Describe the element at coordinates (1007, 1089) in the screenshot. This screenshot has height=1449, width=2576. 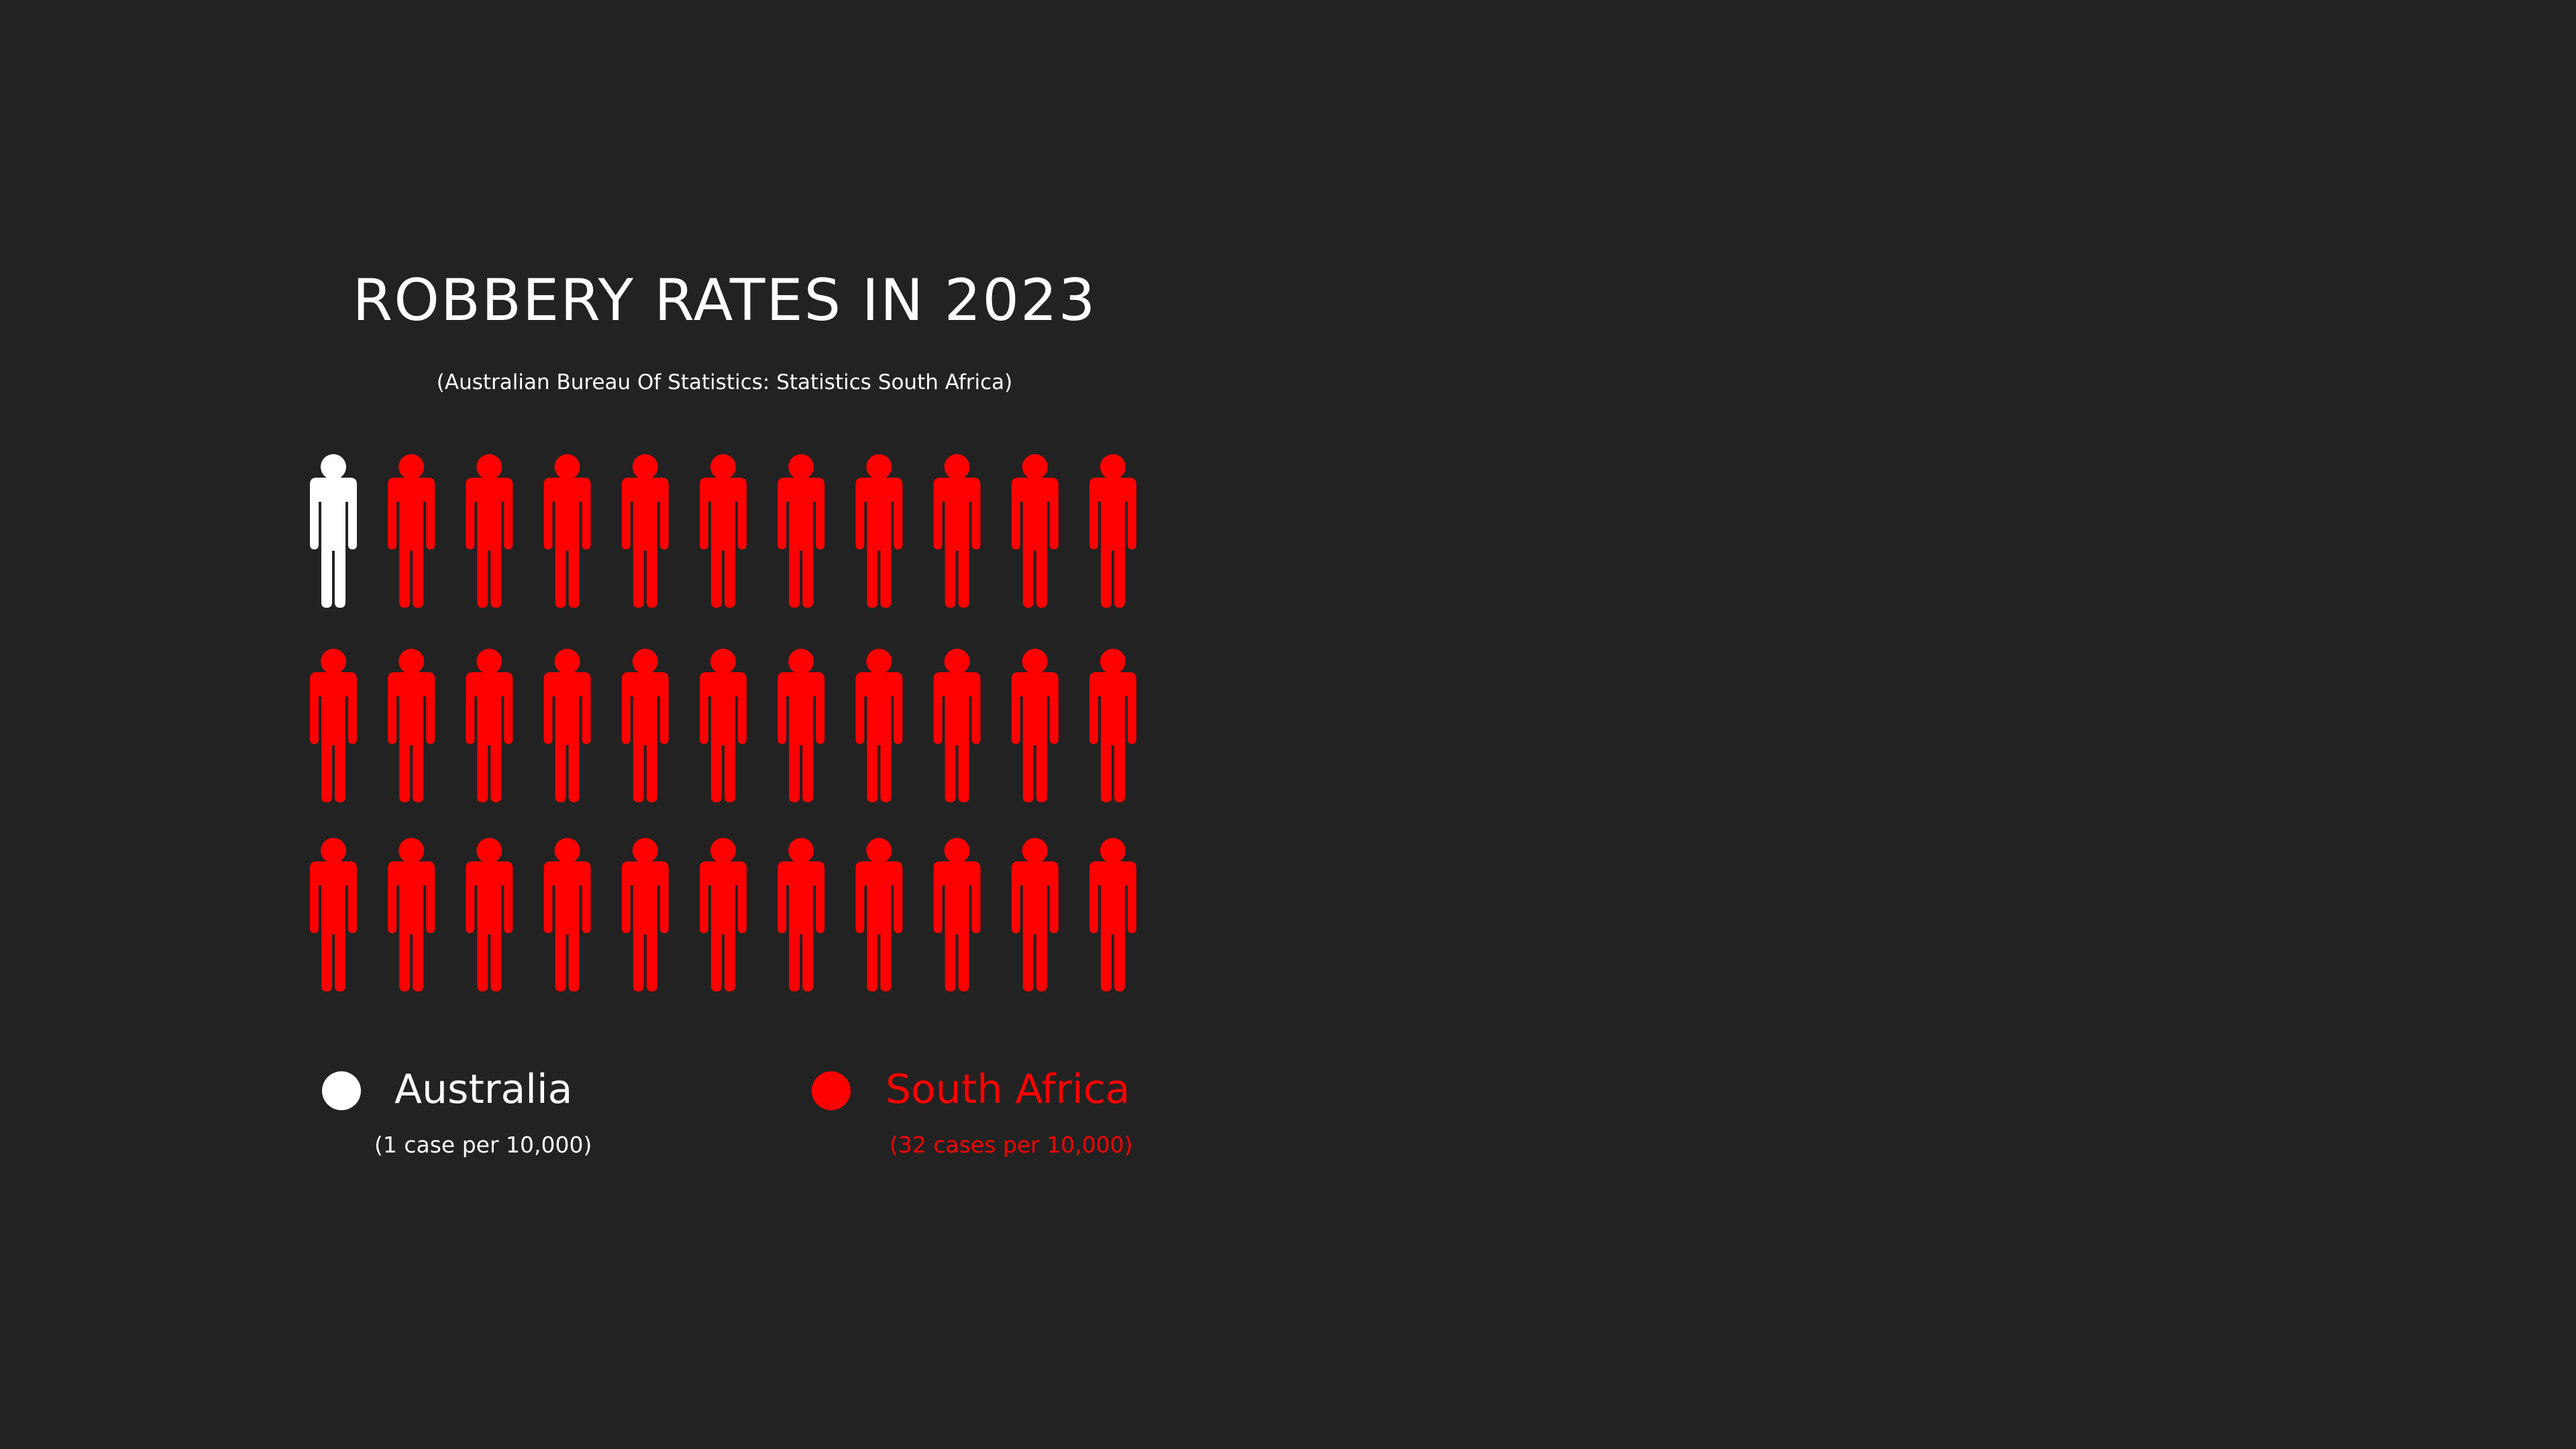
I see `legend-label-south-africa: South Africa` at that location.